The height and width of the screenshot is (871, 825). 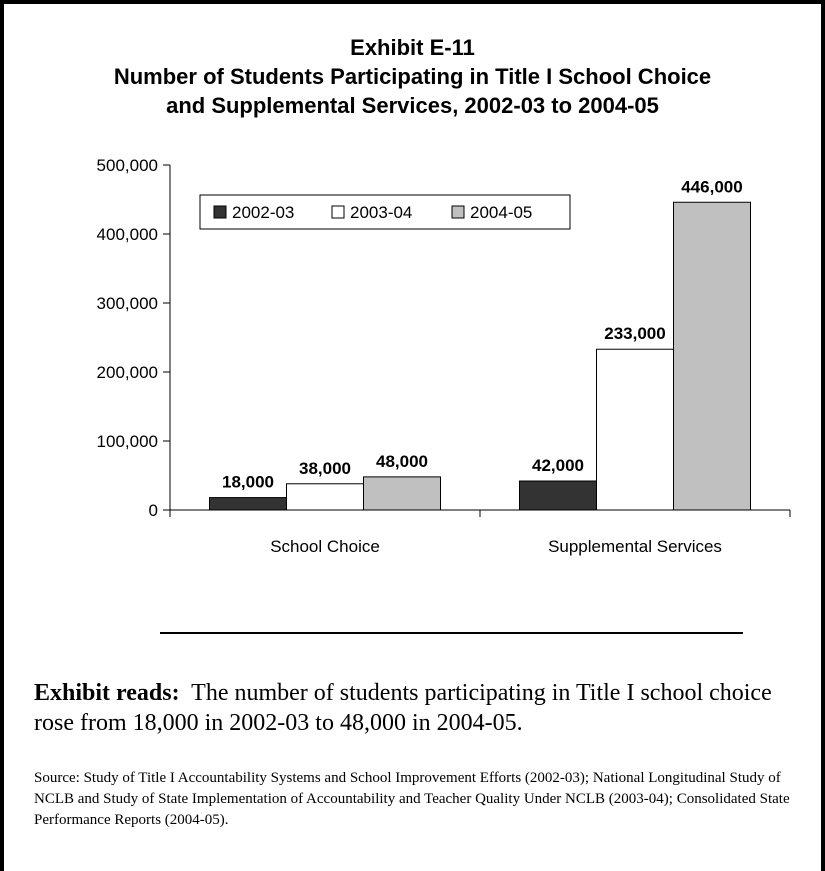 What do you see at coordinates (634, 333) in the screenshot?
I see `bar-data-label: 233,000` at bounding box center [634, 333].